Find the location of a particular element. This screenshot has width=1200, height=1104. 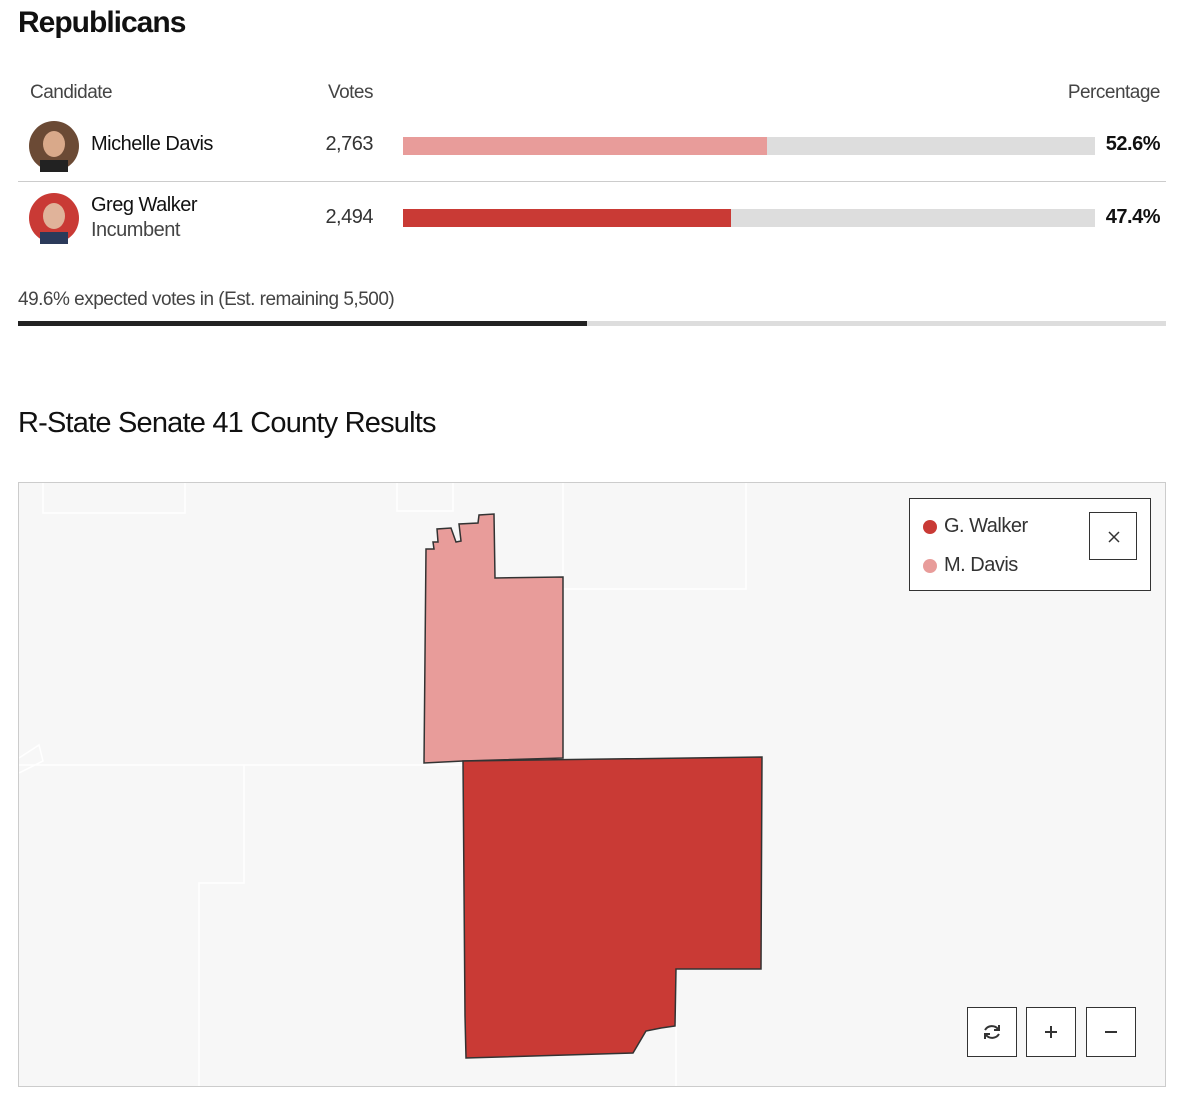

header-votes: Votes is located at coordinates (350, 92).